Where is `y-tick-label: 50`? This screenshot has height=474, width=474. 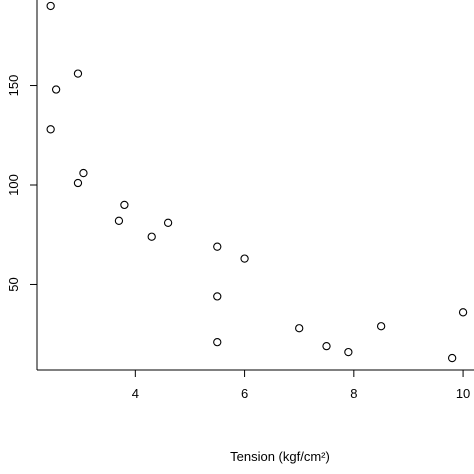
y-tick-label: 50 is located at coordinates (13, 284).